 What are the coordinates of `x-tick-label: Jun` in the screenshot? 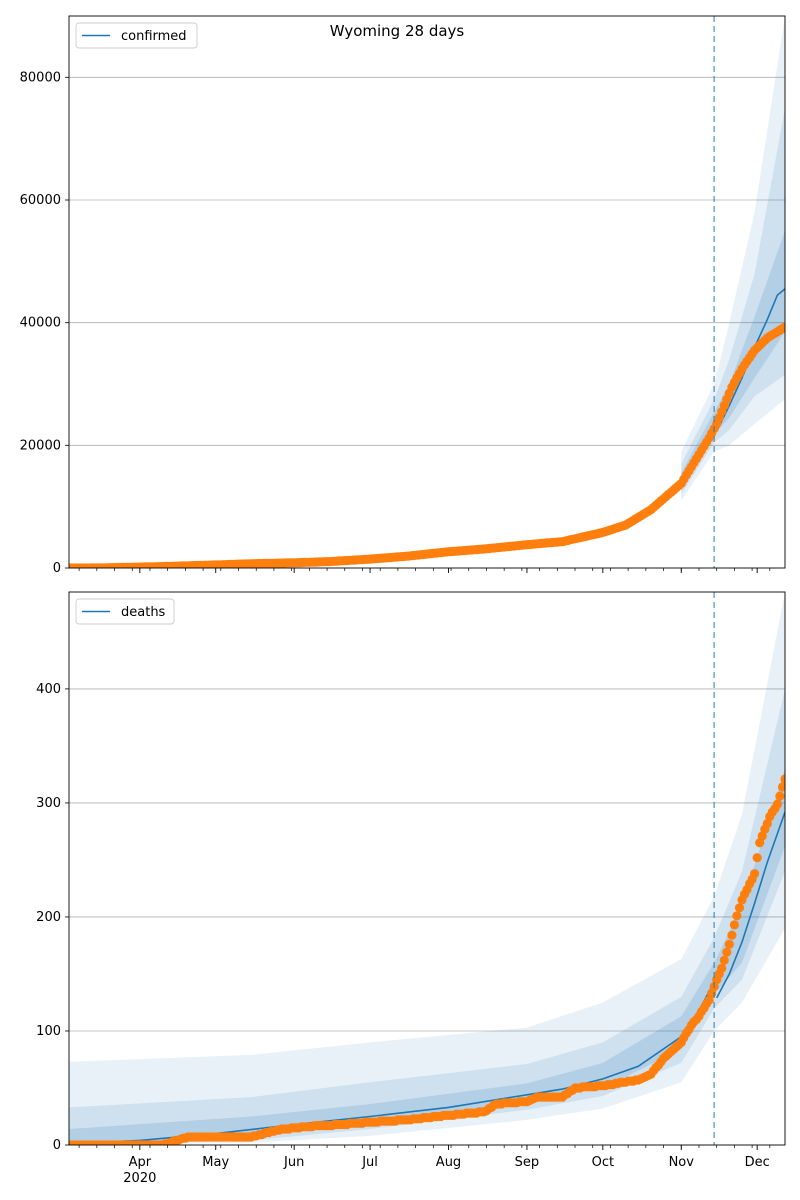 It's located at (293, 1162).